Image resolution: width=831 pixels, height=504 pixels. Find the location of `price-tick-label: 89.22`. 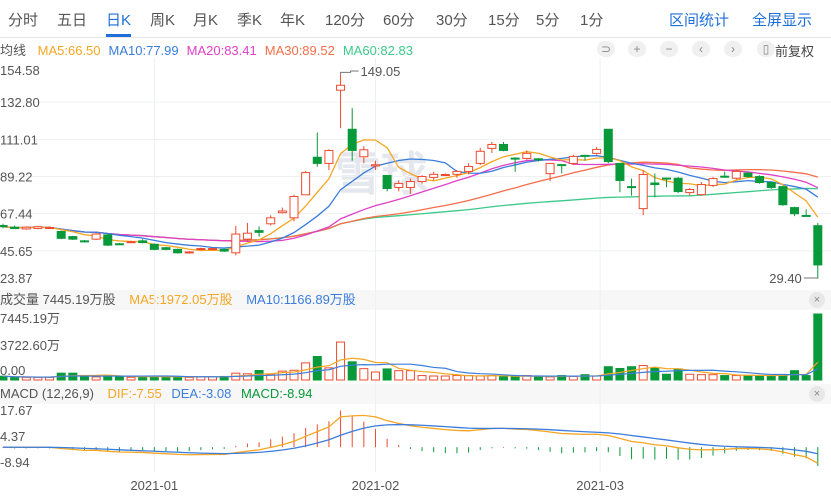

price-tick-label: 89.22 is located at coordinates (16, 177).